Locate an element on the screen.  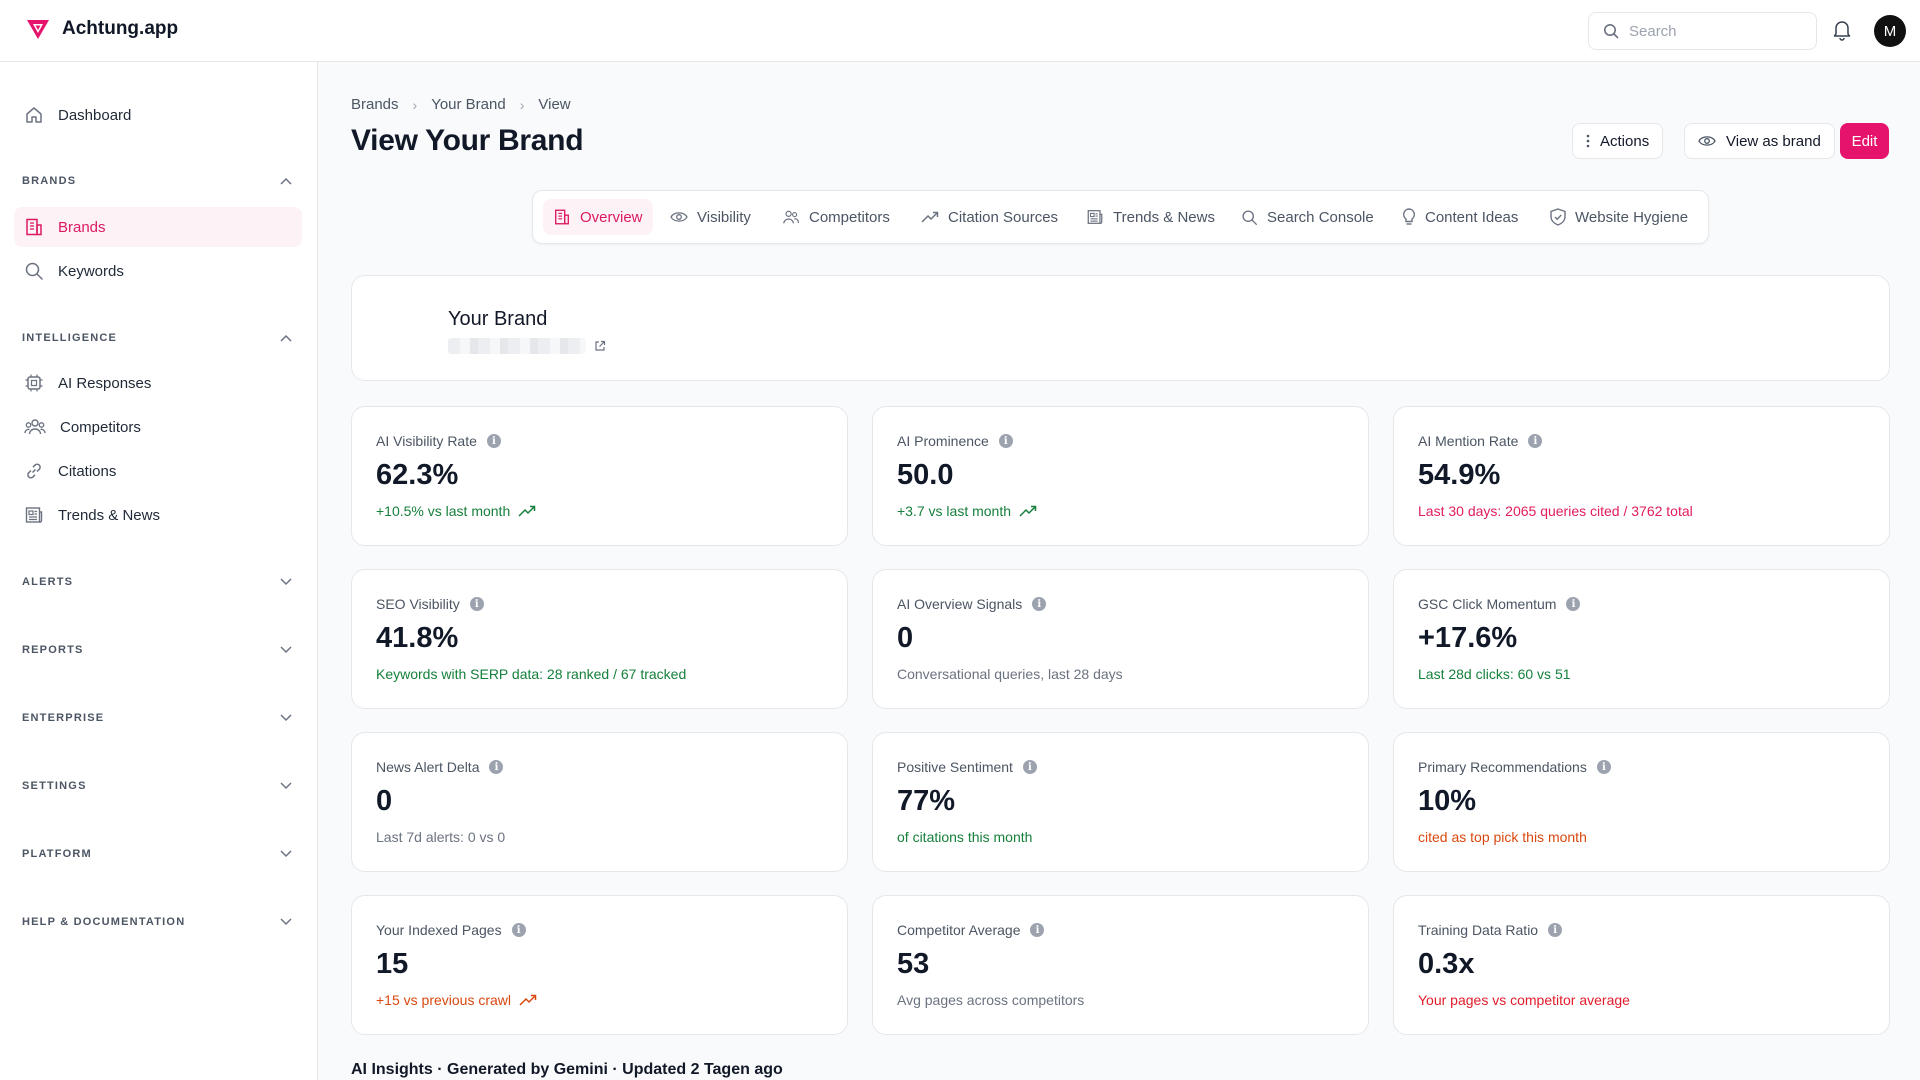
shield-check-icon is located at coordinates (1558, 217).